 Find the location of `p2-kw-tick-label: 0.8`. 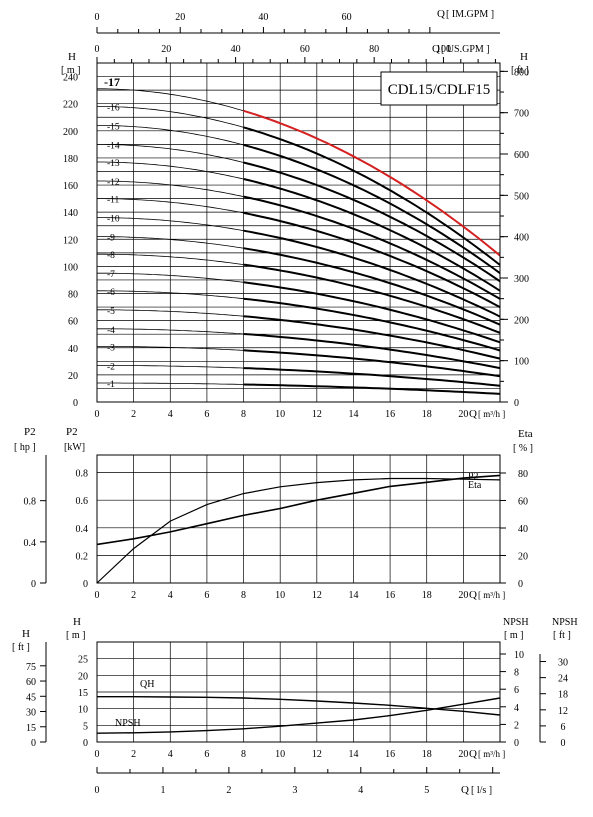

p2-kw-tick-label: 0.8 is located at coordinates (82, 474).